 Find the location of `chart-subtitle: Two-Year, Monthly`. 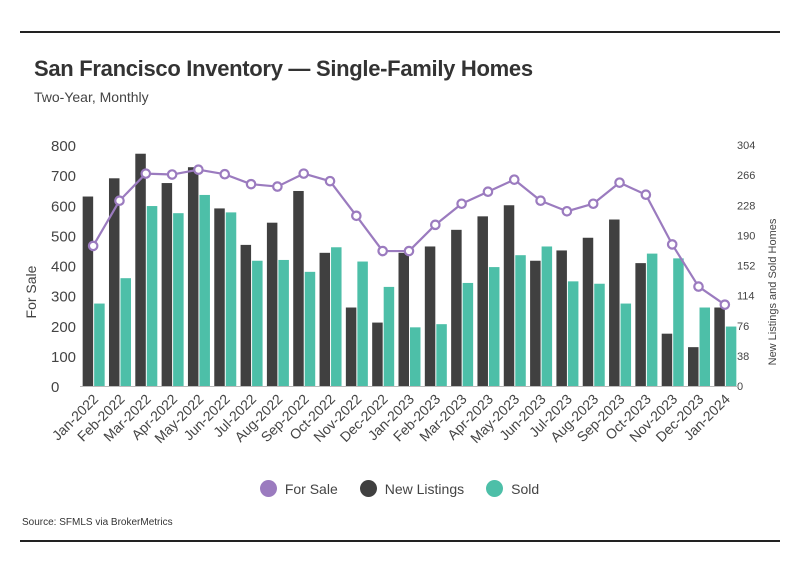

chart-subtitle: Two-Year, Monthly is located at coordinates (91, 97).